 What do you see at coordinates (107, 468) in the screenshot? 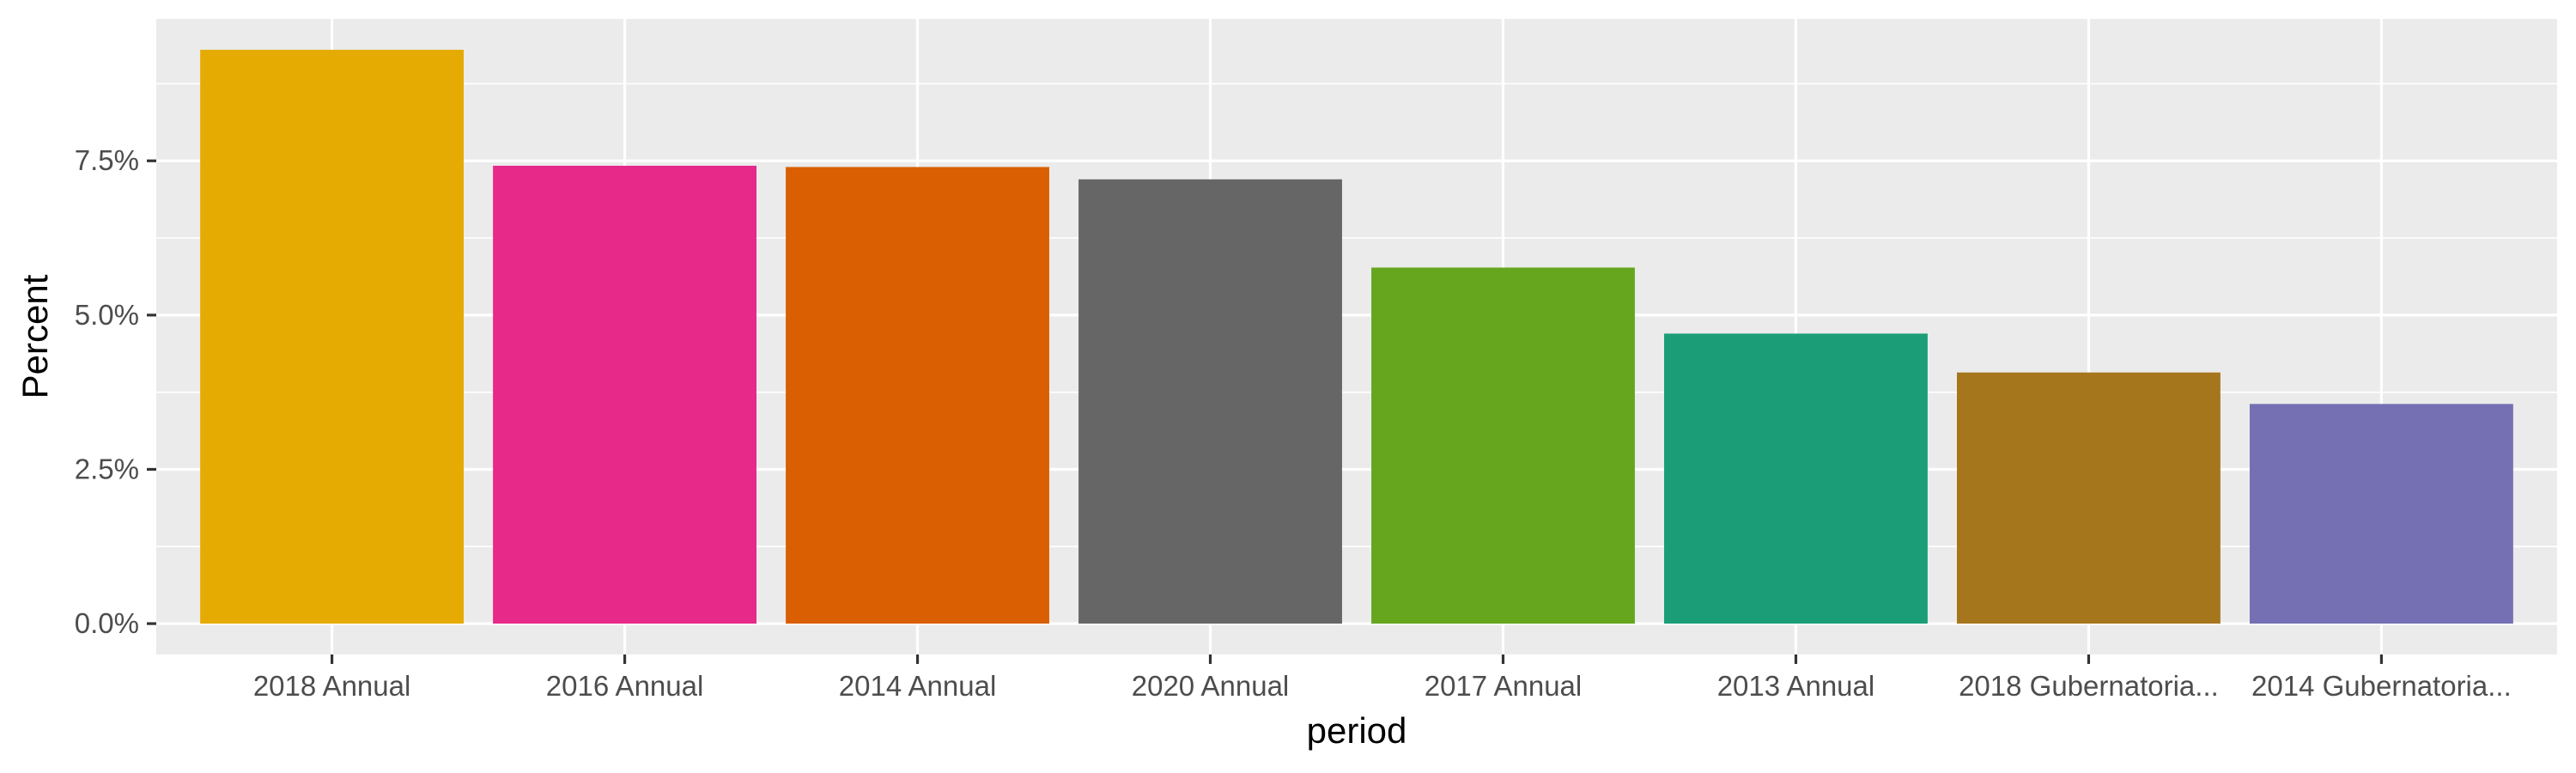
I see `y-tick-label: 2.5%` at bounding box center [107, 468].